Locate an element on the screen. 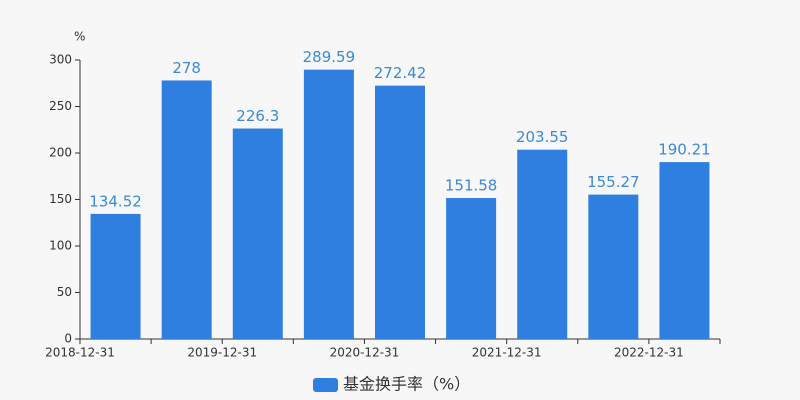 This screenshot has width=800, height=400. x-tick-label: 2018-12-31 is located at coordinates (80, 353).